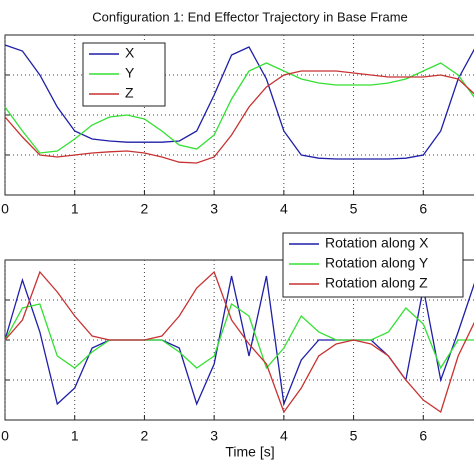 The image size is (474, 474). I want to click on legend-label: Z, so click(129, 93).